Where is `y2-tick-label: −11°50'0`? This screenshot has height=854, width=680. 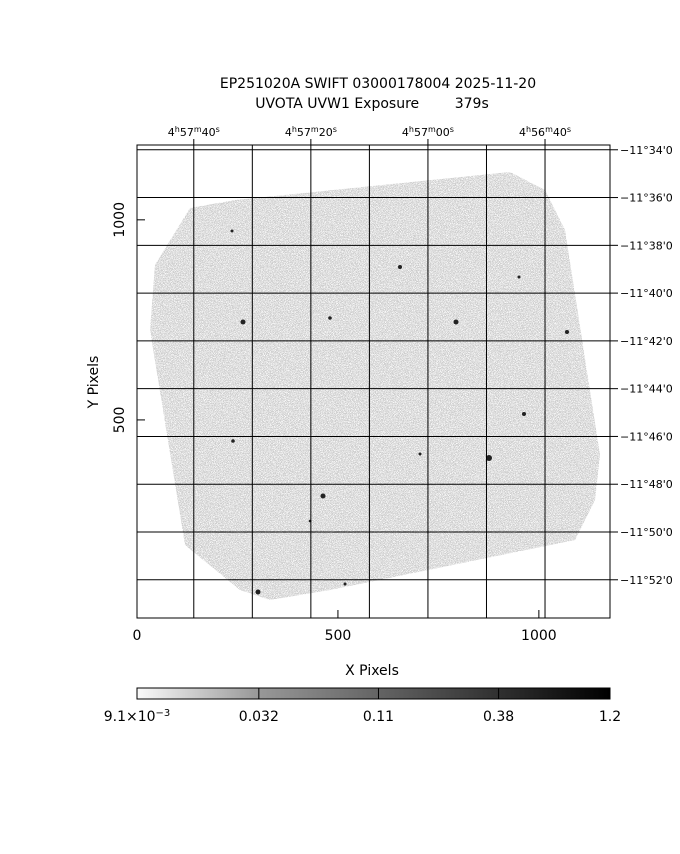
y2-tick-label: −11°50'0 is located at coordinates (646, 532).